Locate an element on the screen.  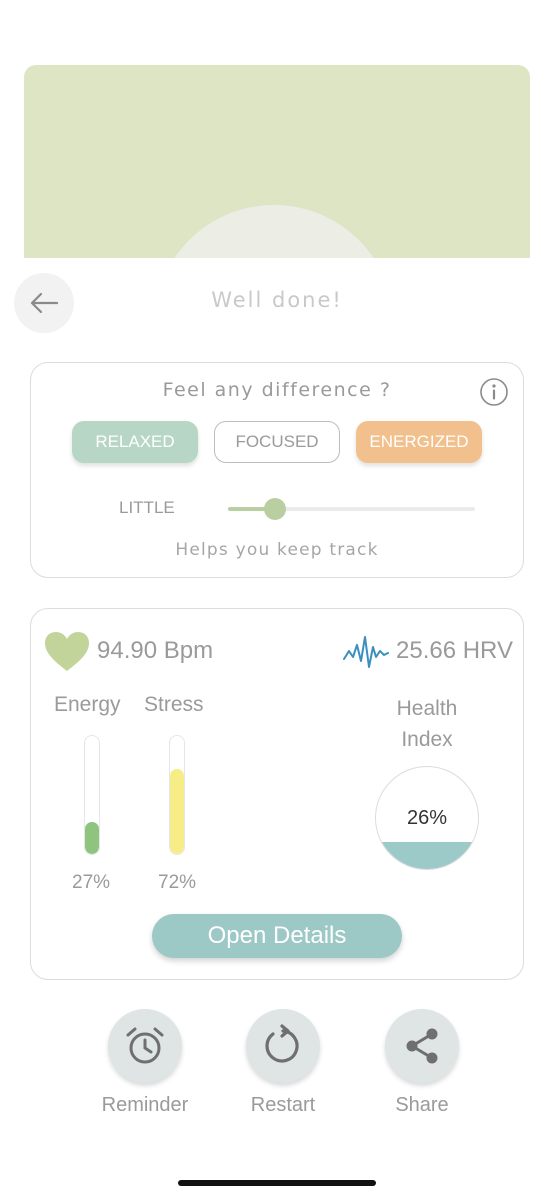
restart-button is located at coordinates (283, 1046).